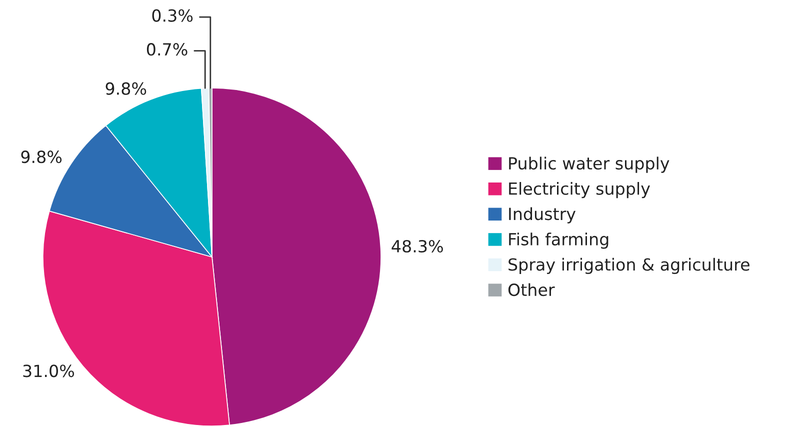 Image resolution: width=794 pixels, height=427 pixels. What do you see at coordinates (167, 49) in the screenshot?
I see `data-label: 0.7%` at bounding box center [167, 49].